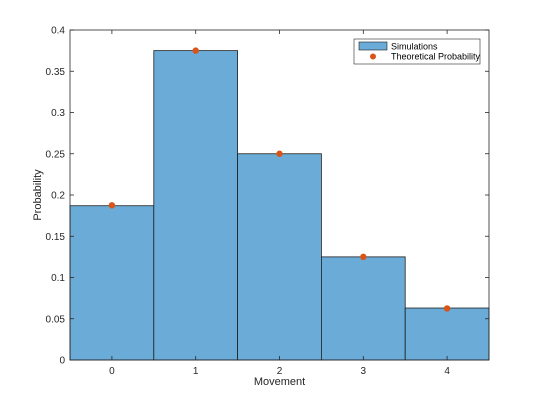 Image resolution: width=540 pixels, height=405 pixels. What do you see at coordinates (447, 371) in the screenshot?
I see `x-tick-label: 4` at bounding box center [447, 371].